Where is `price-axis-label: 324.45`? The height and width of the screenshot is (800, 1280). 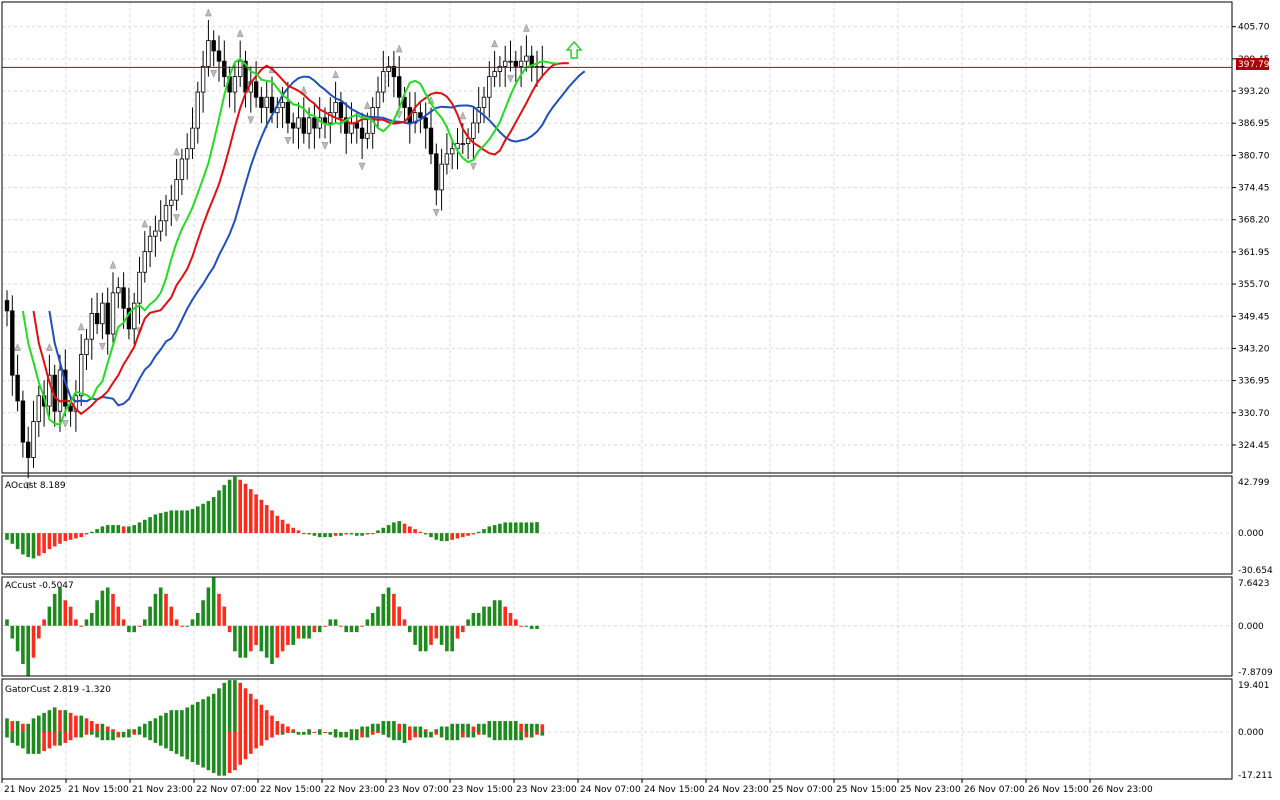 price-axis-label: 324.45 is located at coordinates (1254, 446).